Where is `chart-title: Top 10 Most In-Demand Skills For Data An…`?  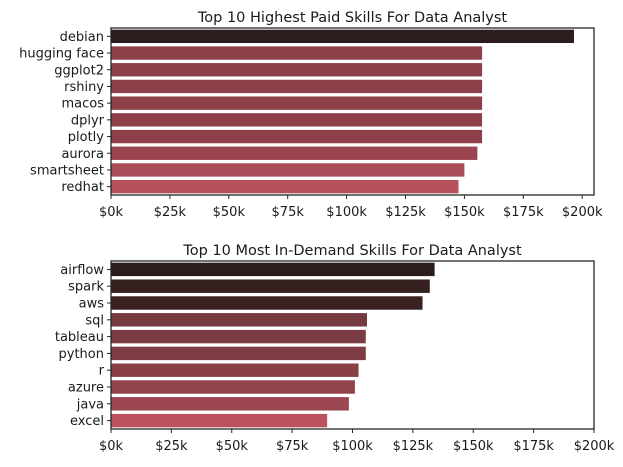
chart-title: Top 10 Most In-Demand Skills For Data An… is located at coordinates (352, 251).